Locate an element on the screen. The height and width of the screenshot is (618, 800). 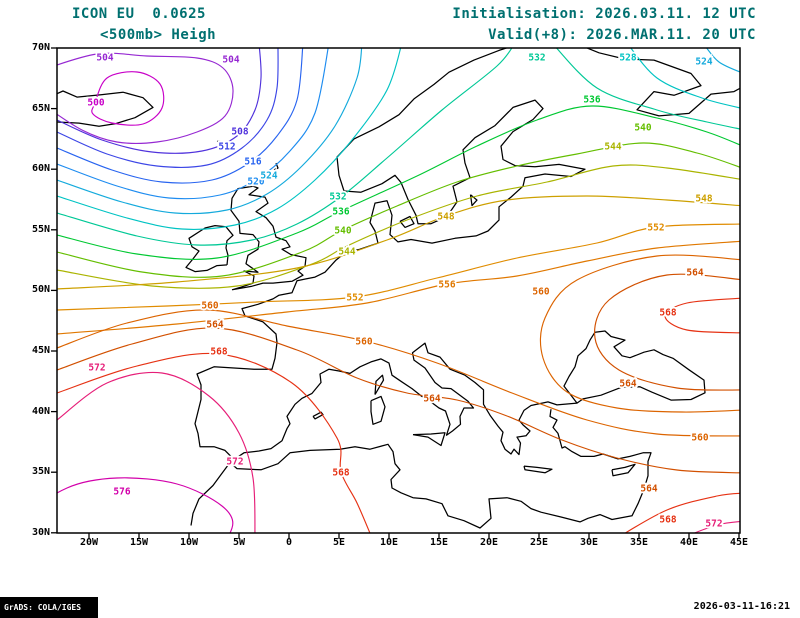
contour-label-516: 516 is located at coordinates (252, 162).